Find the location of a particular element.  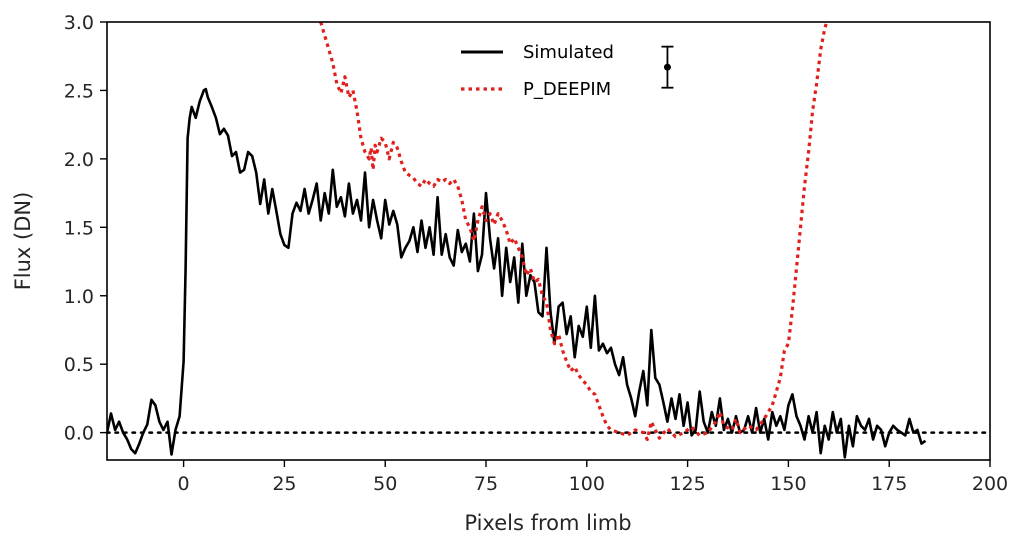

legend-label-simulated: Simulated is located at coordinates (568, 52).